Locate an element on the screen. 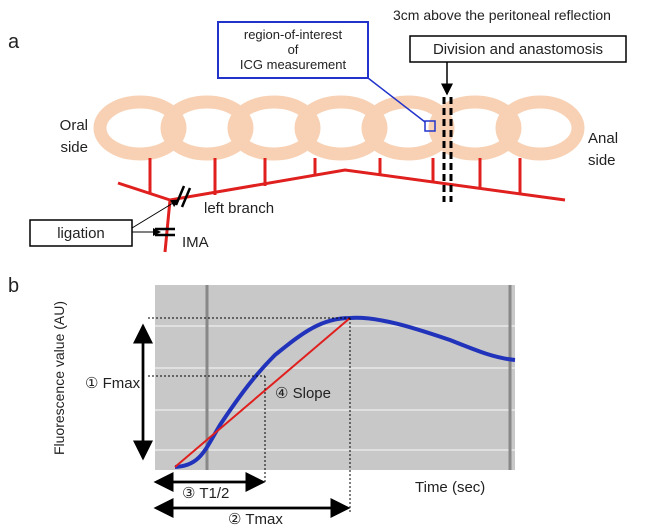 This screenshot has width=648, height=526. roi-text: of is located at coordinates (293, 49).